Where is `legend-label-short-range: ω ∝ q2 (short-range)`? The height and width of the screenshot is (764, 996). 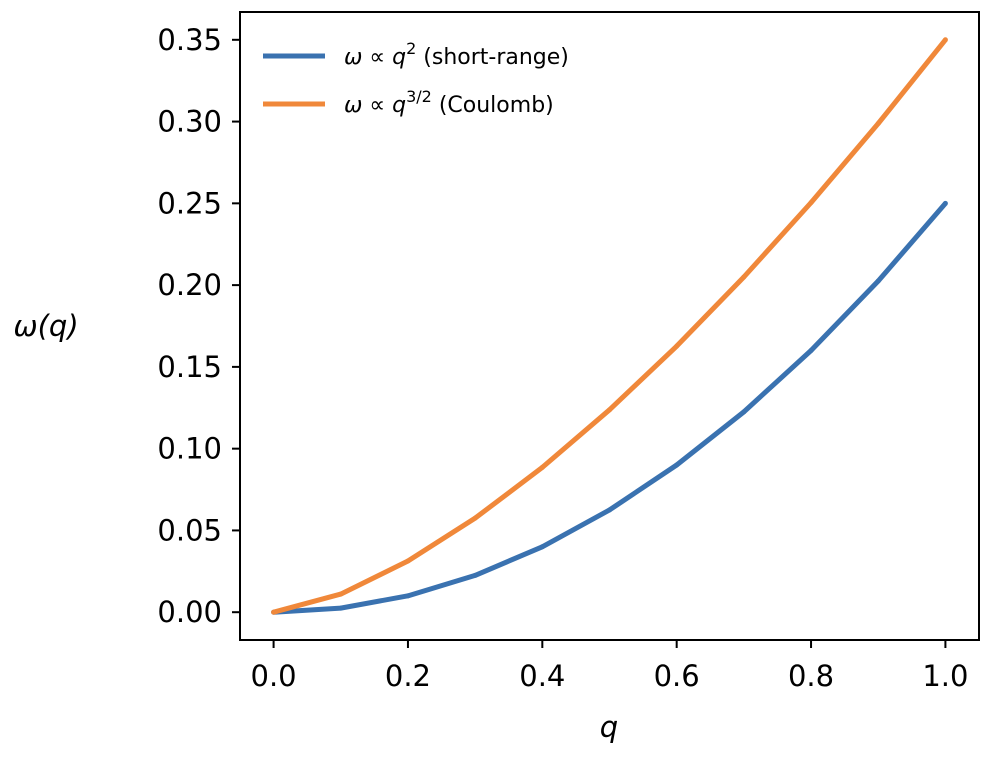 legend-label-short-range: ω ∝ q2 (short-range) is located at coordinates (456, 54).